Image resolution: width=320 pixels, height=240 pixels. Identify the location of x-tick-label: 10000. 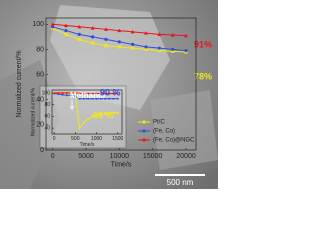
(120, 156).